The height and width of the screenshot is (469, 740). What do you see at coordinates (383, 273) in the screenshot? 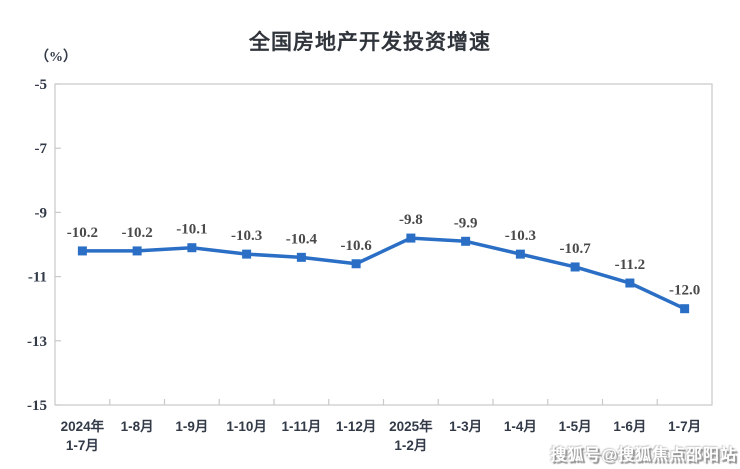
I see `data-line` at bounding box center [383, 273].